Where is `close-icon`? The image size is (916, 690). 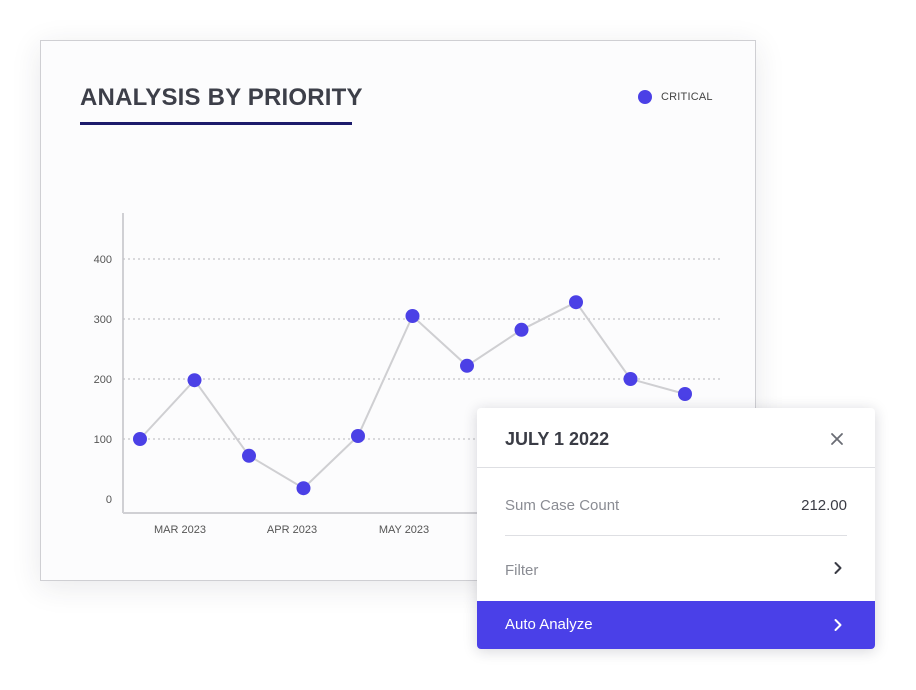
close-icon is located at coordinates (837, 439).